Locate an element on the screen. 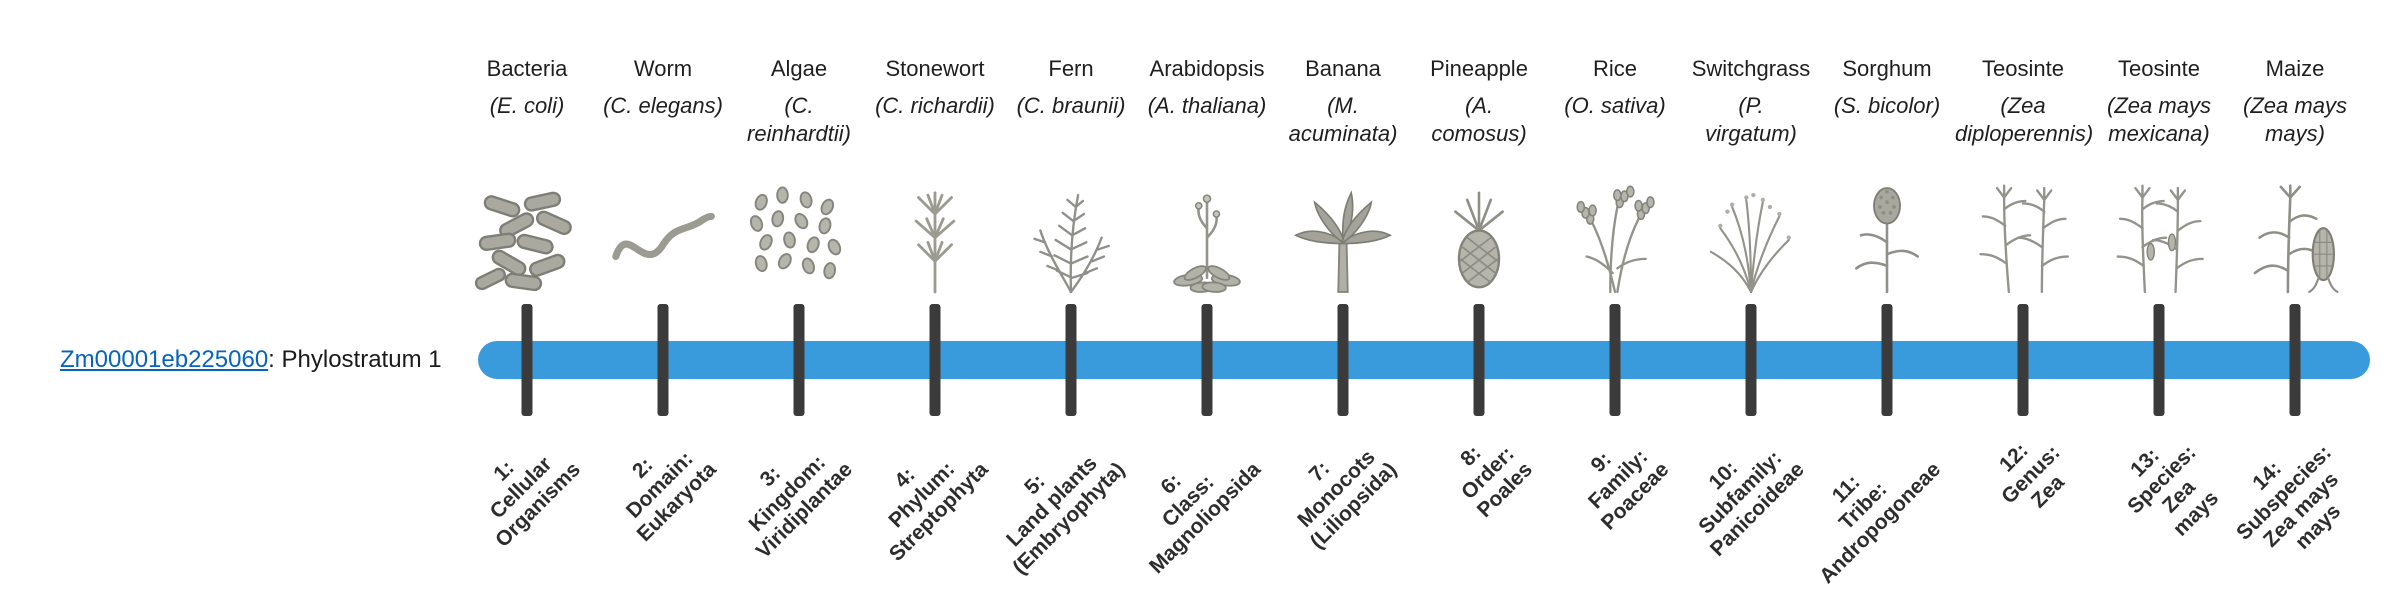  taxon-common-name: Fern is located at coordinates (1071, 68).